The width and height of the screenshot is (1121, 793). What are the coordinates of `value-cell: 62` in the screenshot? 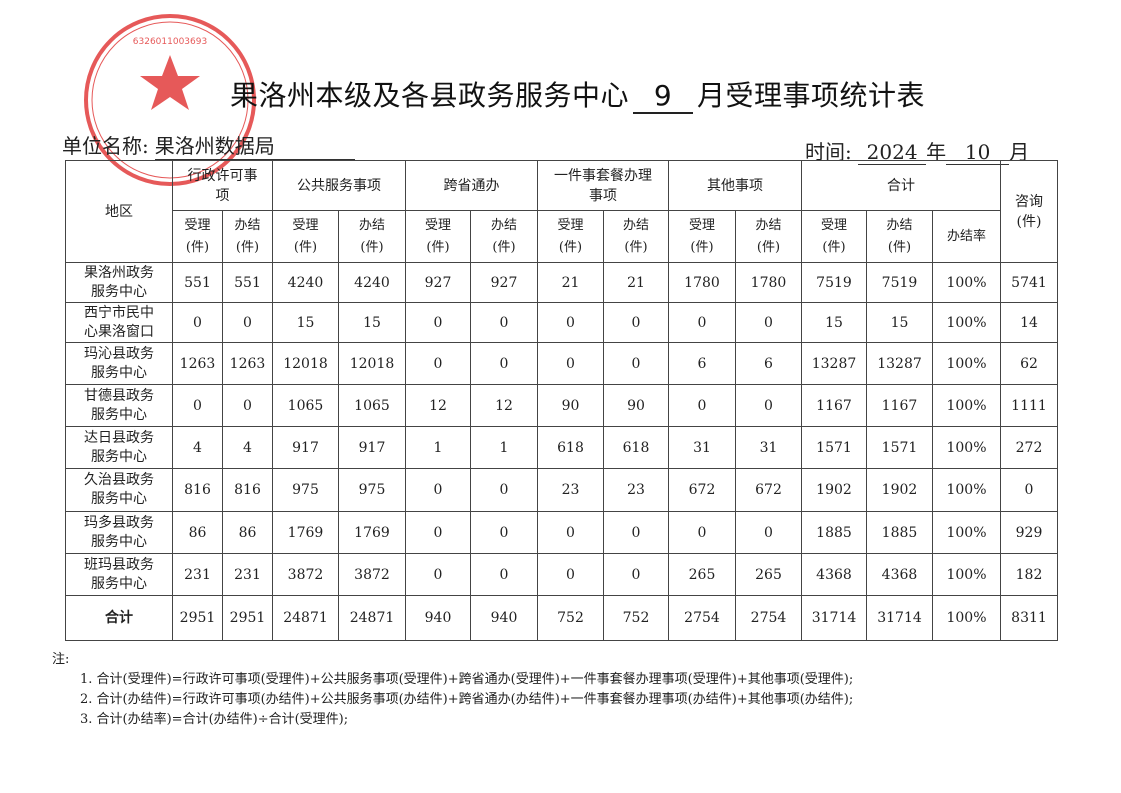 It's located at (1029, 363).